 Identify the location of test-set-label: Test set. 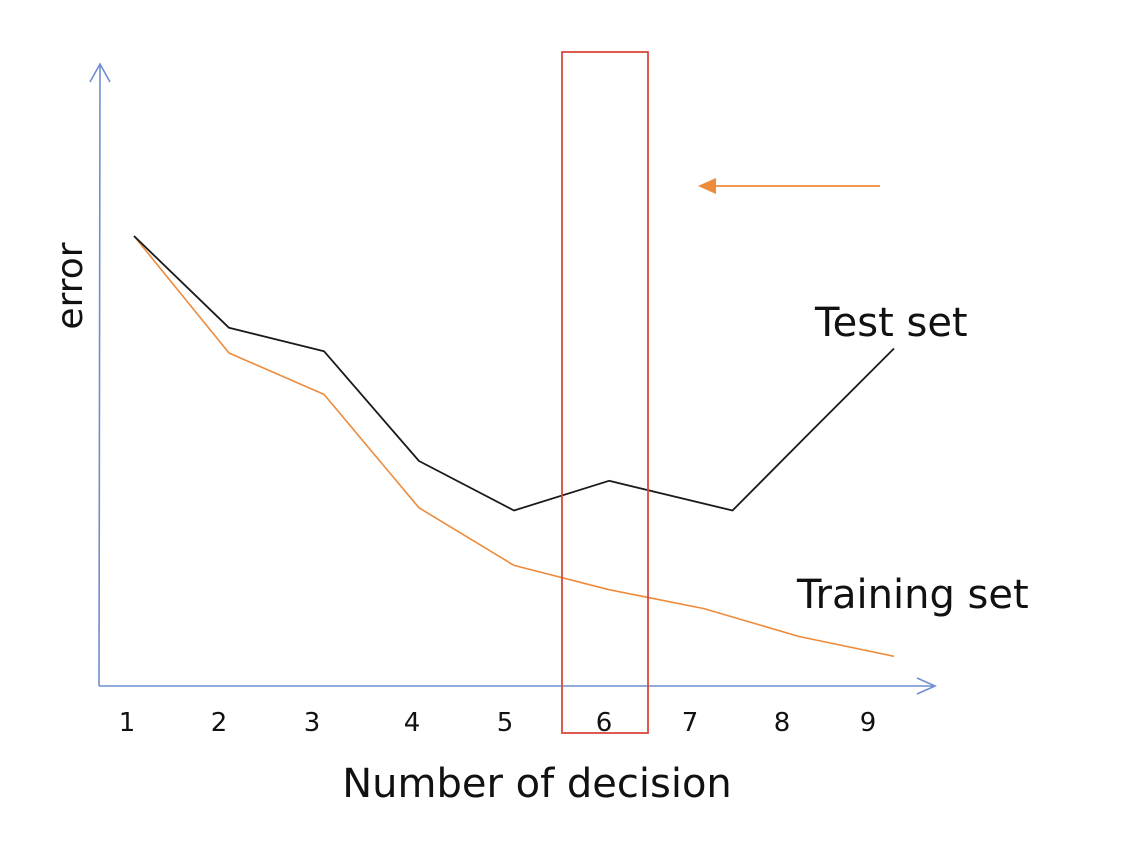
(891, 323).